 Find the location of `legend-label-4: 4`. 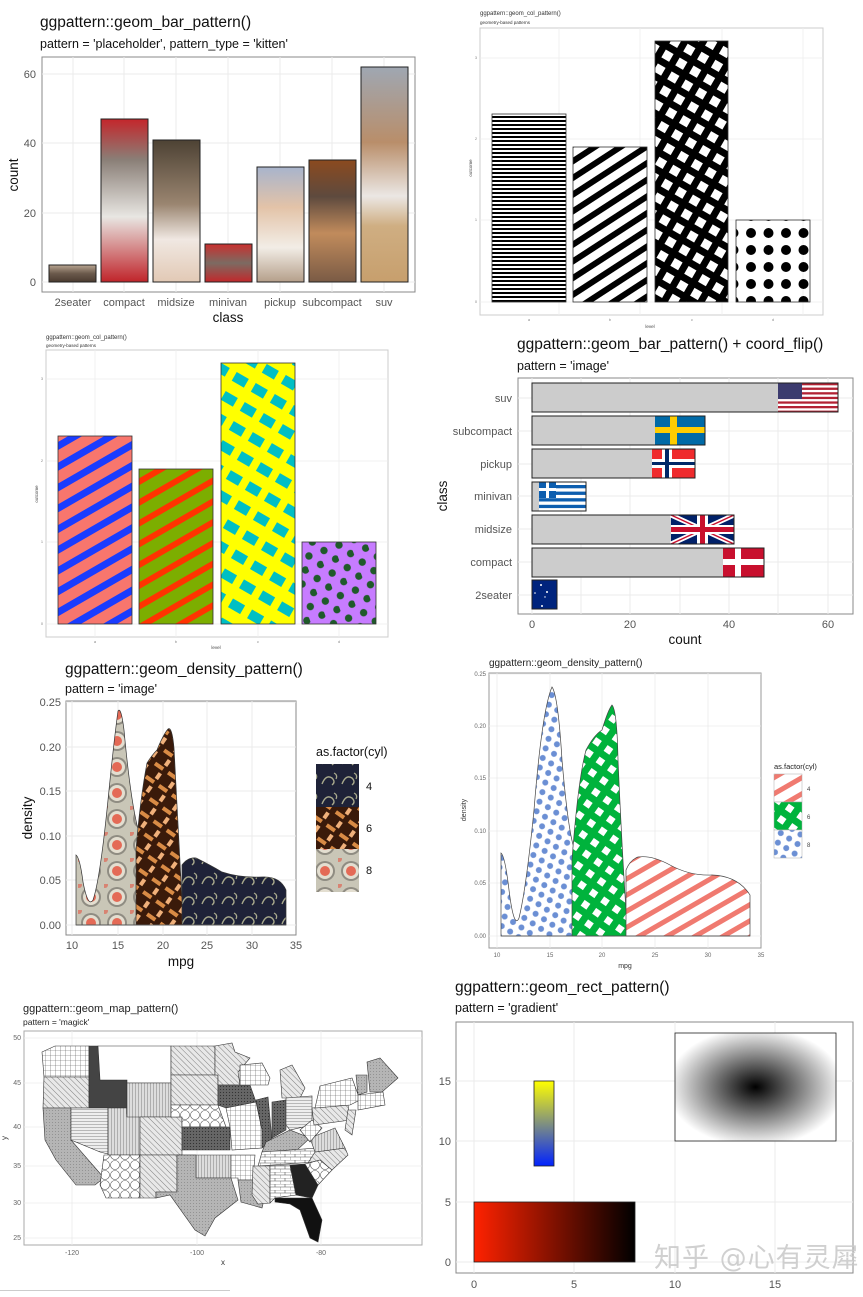

legend-label-4: 4 is located at coordinates (369, 787).